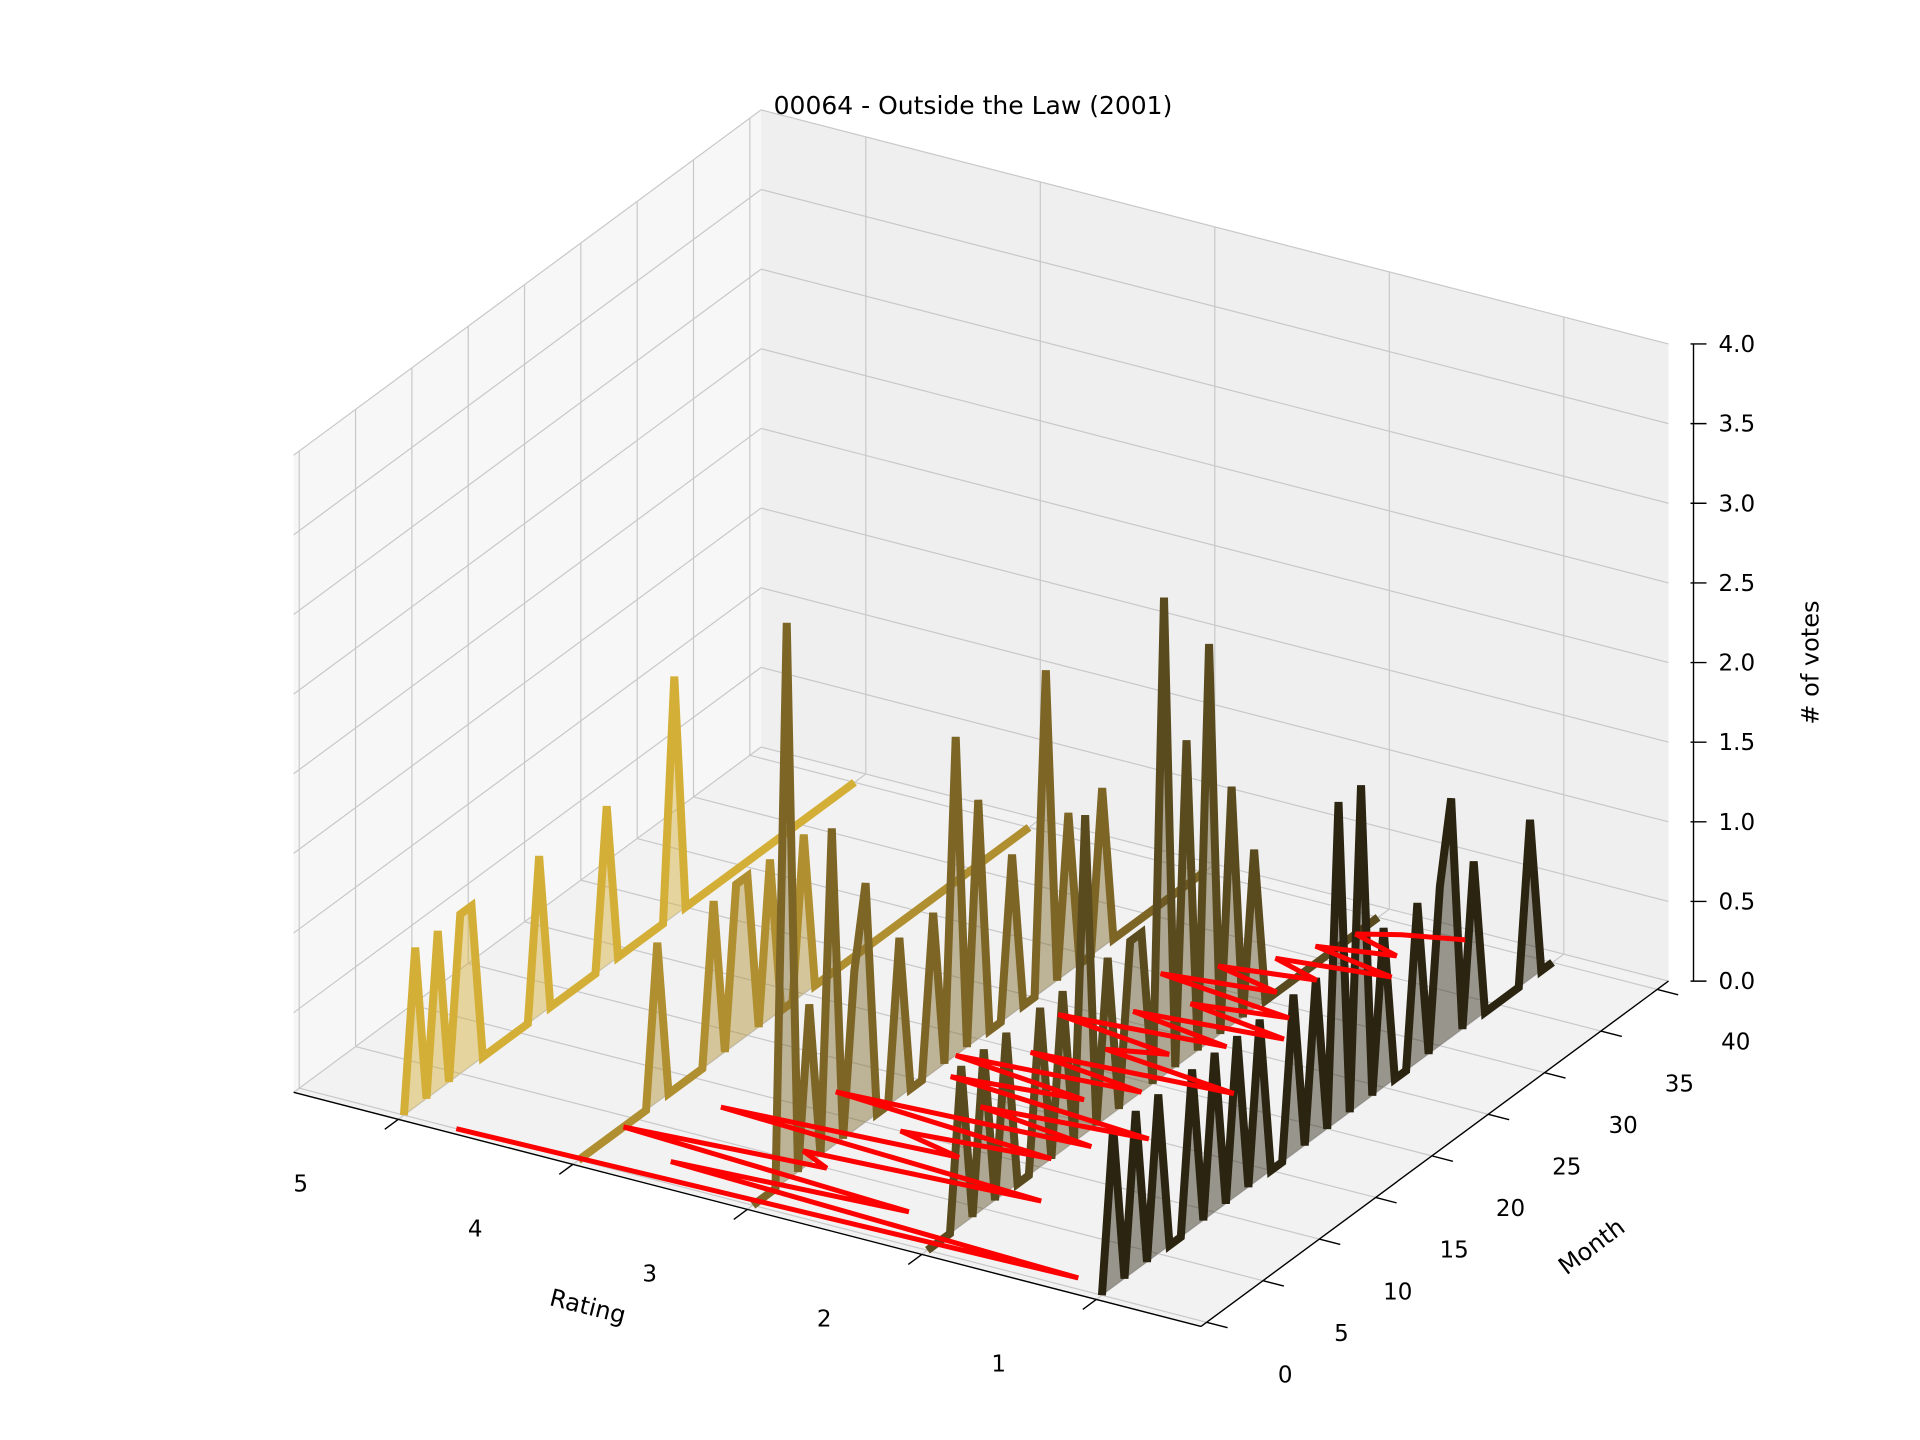  I want to click on z-tick-label: 0.0, so click(1737, 982).